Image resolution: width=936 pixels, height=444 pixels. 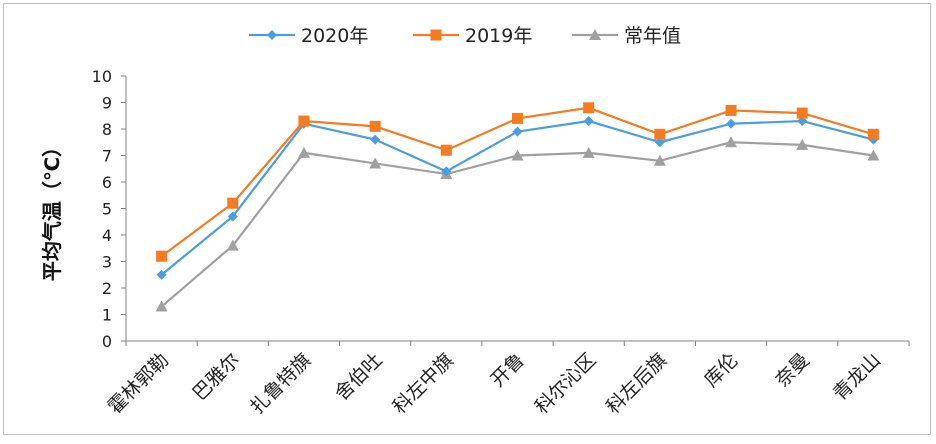 What do you see at coordinates (636, 383) in the screenshot?
I see `x-tick-label: 科左后旗` at bounding box center [636, 383].